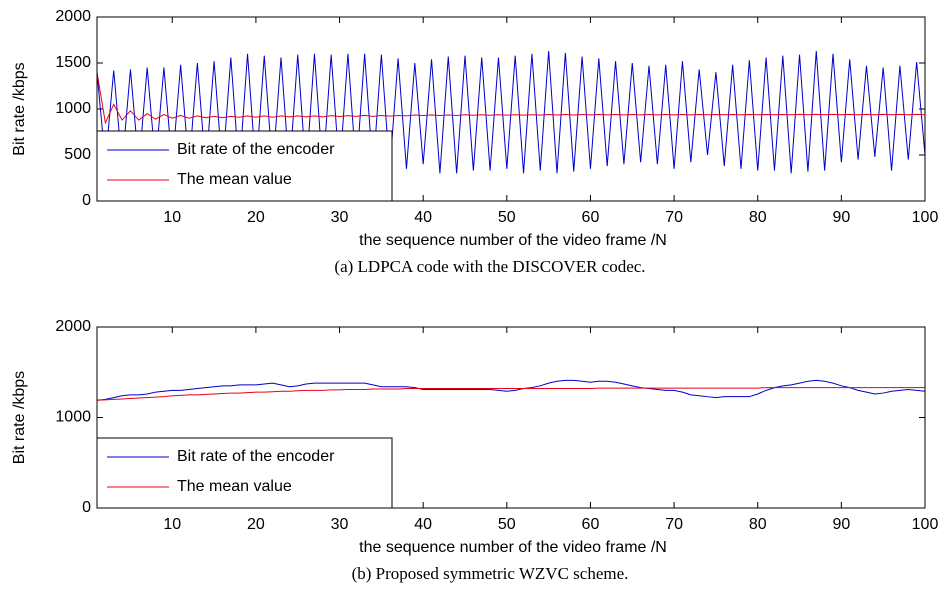  I want to click on y-tick-label: 1500, so click(73, 62).